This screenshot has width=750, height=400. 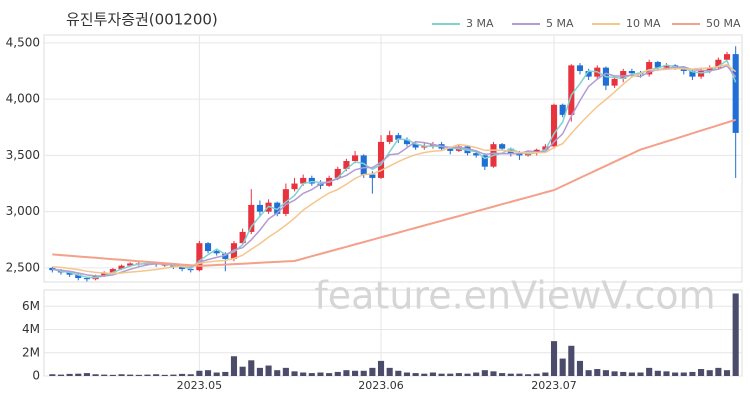 What do you see at coordinates (23, 99) in the screenshot?
I see `y-tick-label: 4,000` at bounding box center [23, 99].